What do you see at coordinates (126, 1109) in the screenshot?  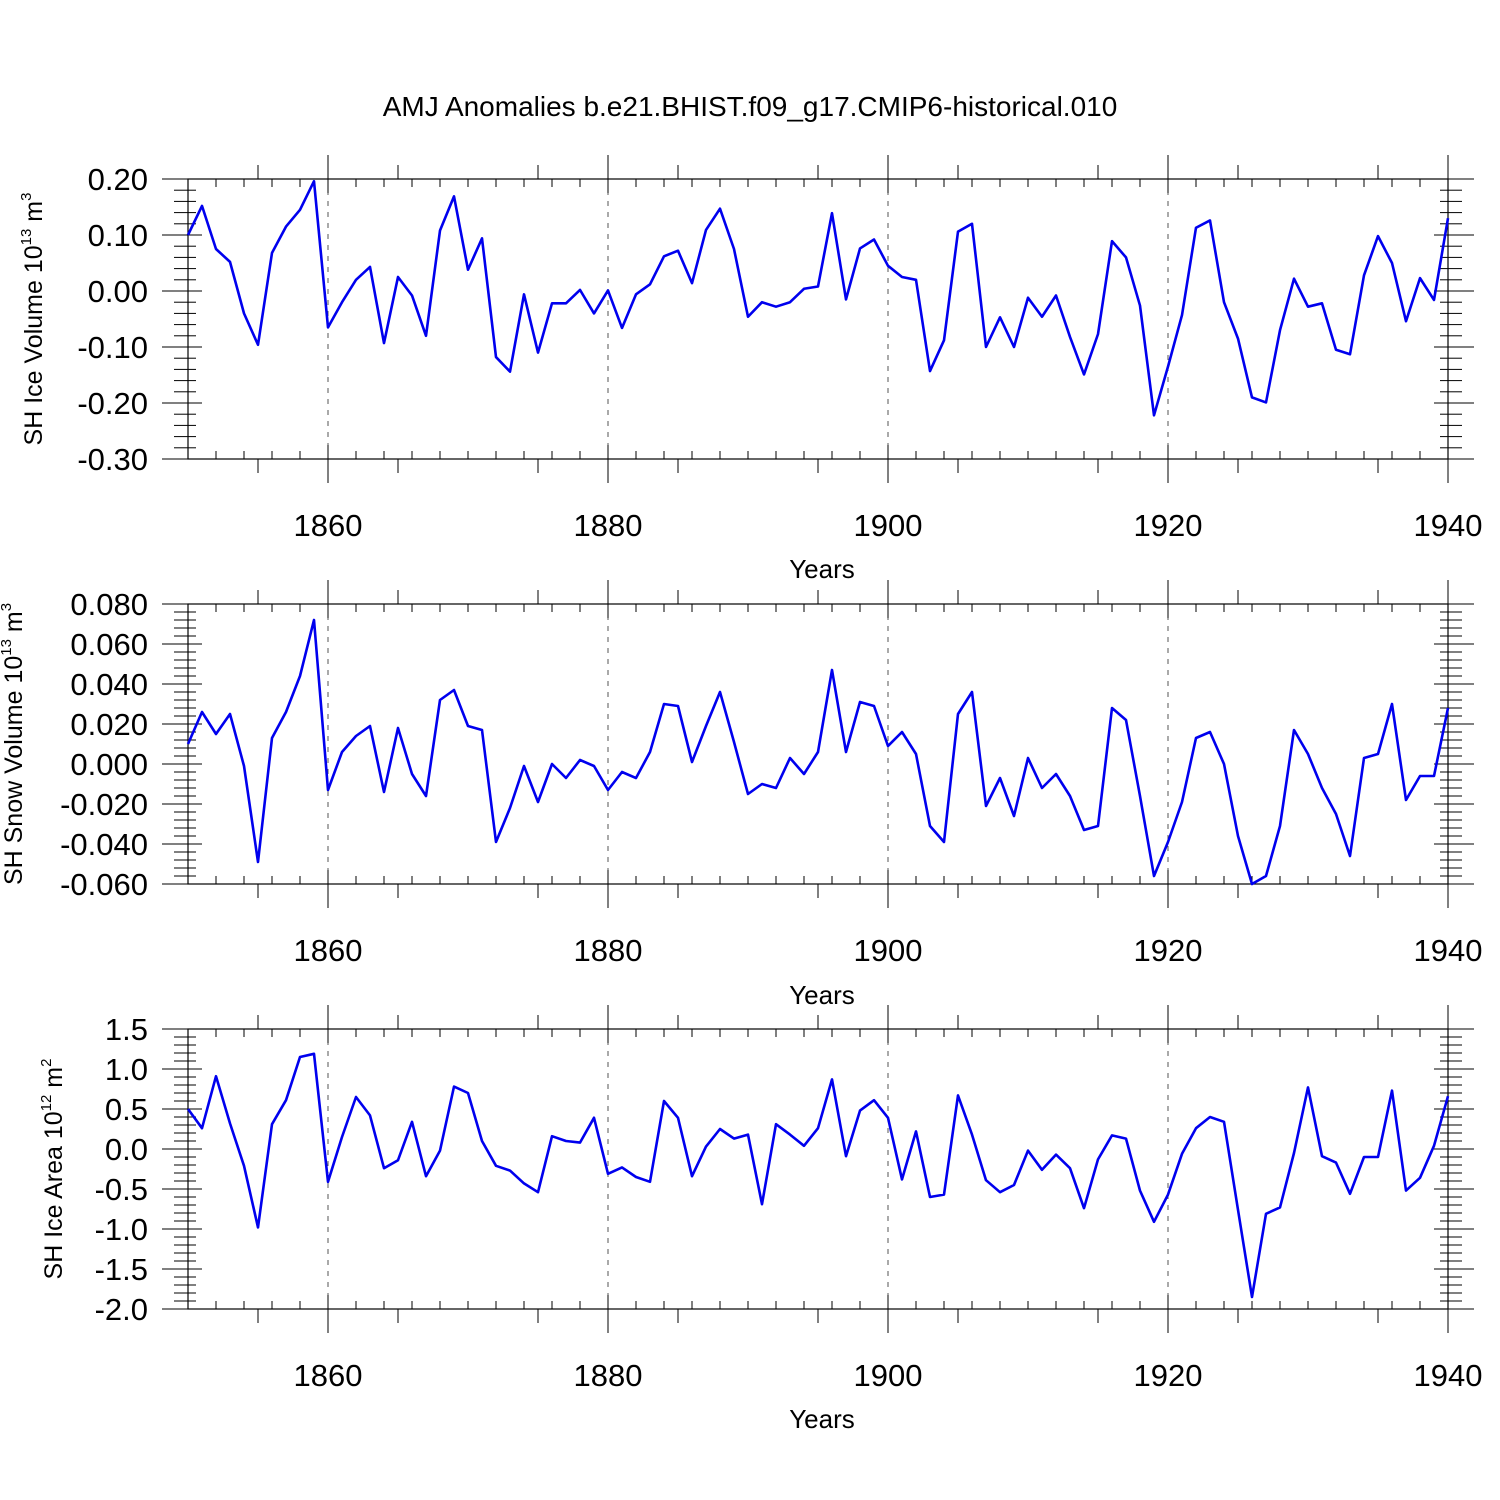 I see `y-tick-label: 0.5` at bounding box center [126, 1109].